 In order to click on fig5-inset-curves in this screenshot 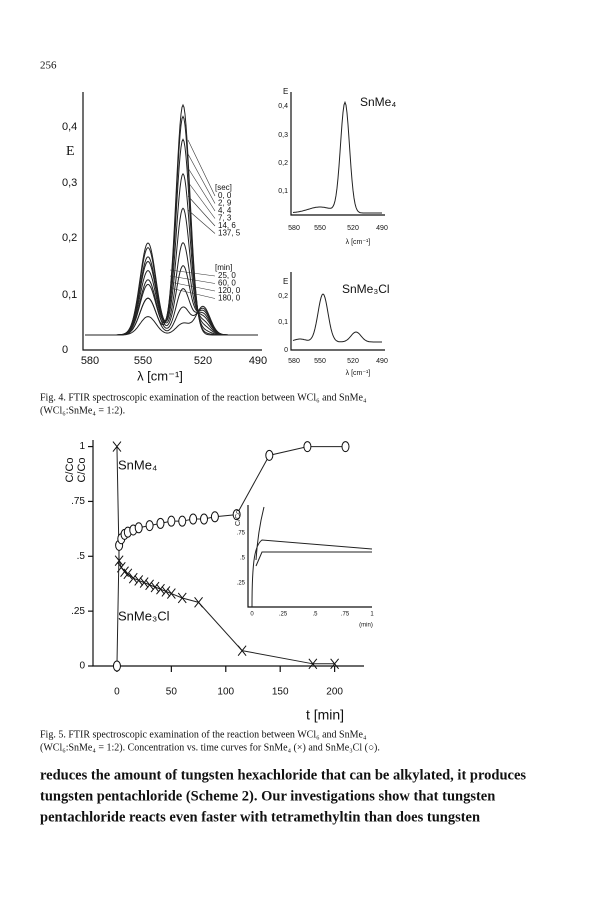, I will do `click(312, 557)`.